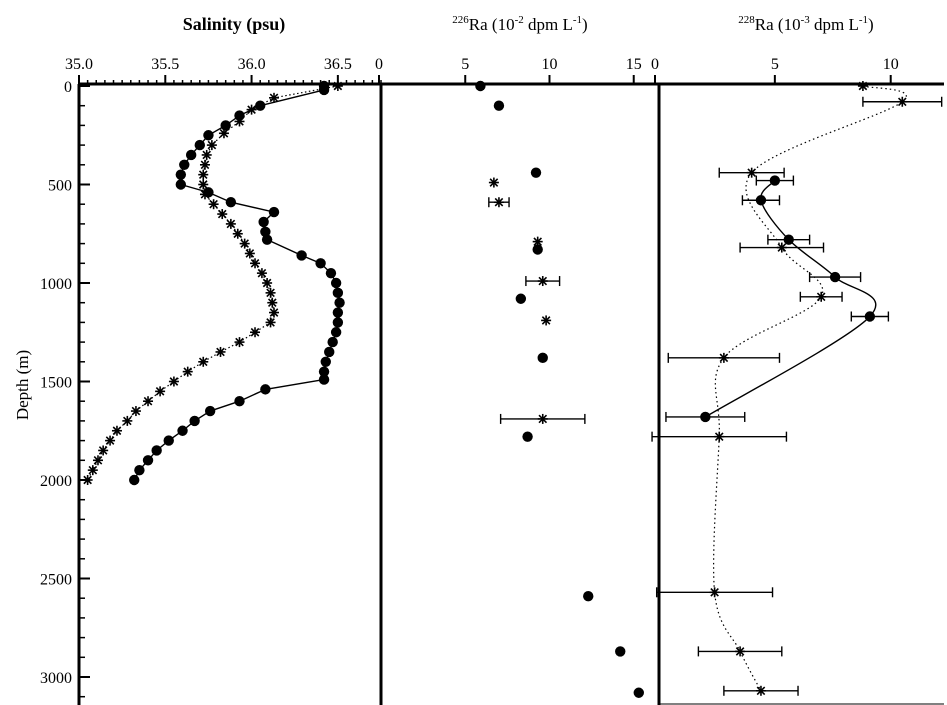 The width and height of the screenshot is (947, 705). I want to click on depth-tick-label: 500, so click(60, 186).